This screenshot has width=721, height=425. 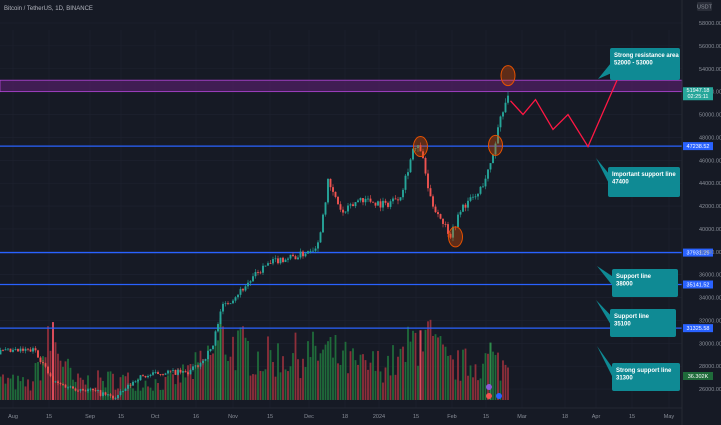 I want to click on price-tick-label: 44000.00, so click(x=710, y=184).